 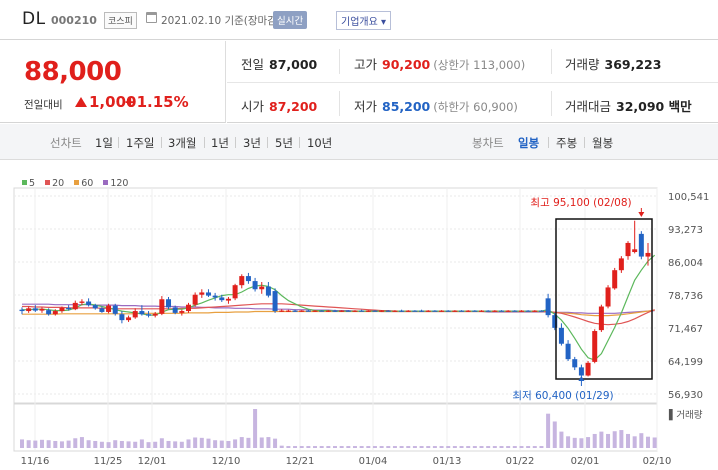 What do you see at coordinates (685, 296) in the screenshot?
I see `y-tick-label: 78,736` at bounding box center [685, 296].